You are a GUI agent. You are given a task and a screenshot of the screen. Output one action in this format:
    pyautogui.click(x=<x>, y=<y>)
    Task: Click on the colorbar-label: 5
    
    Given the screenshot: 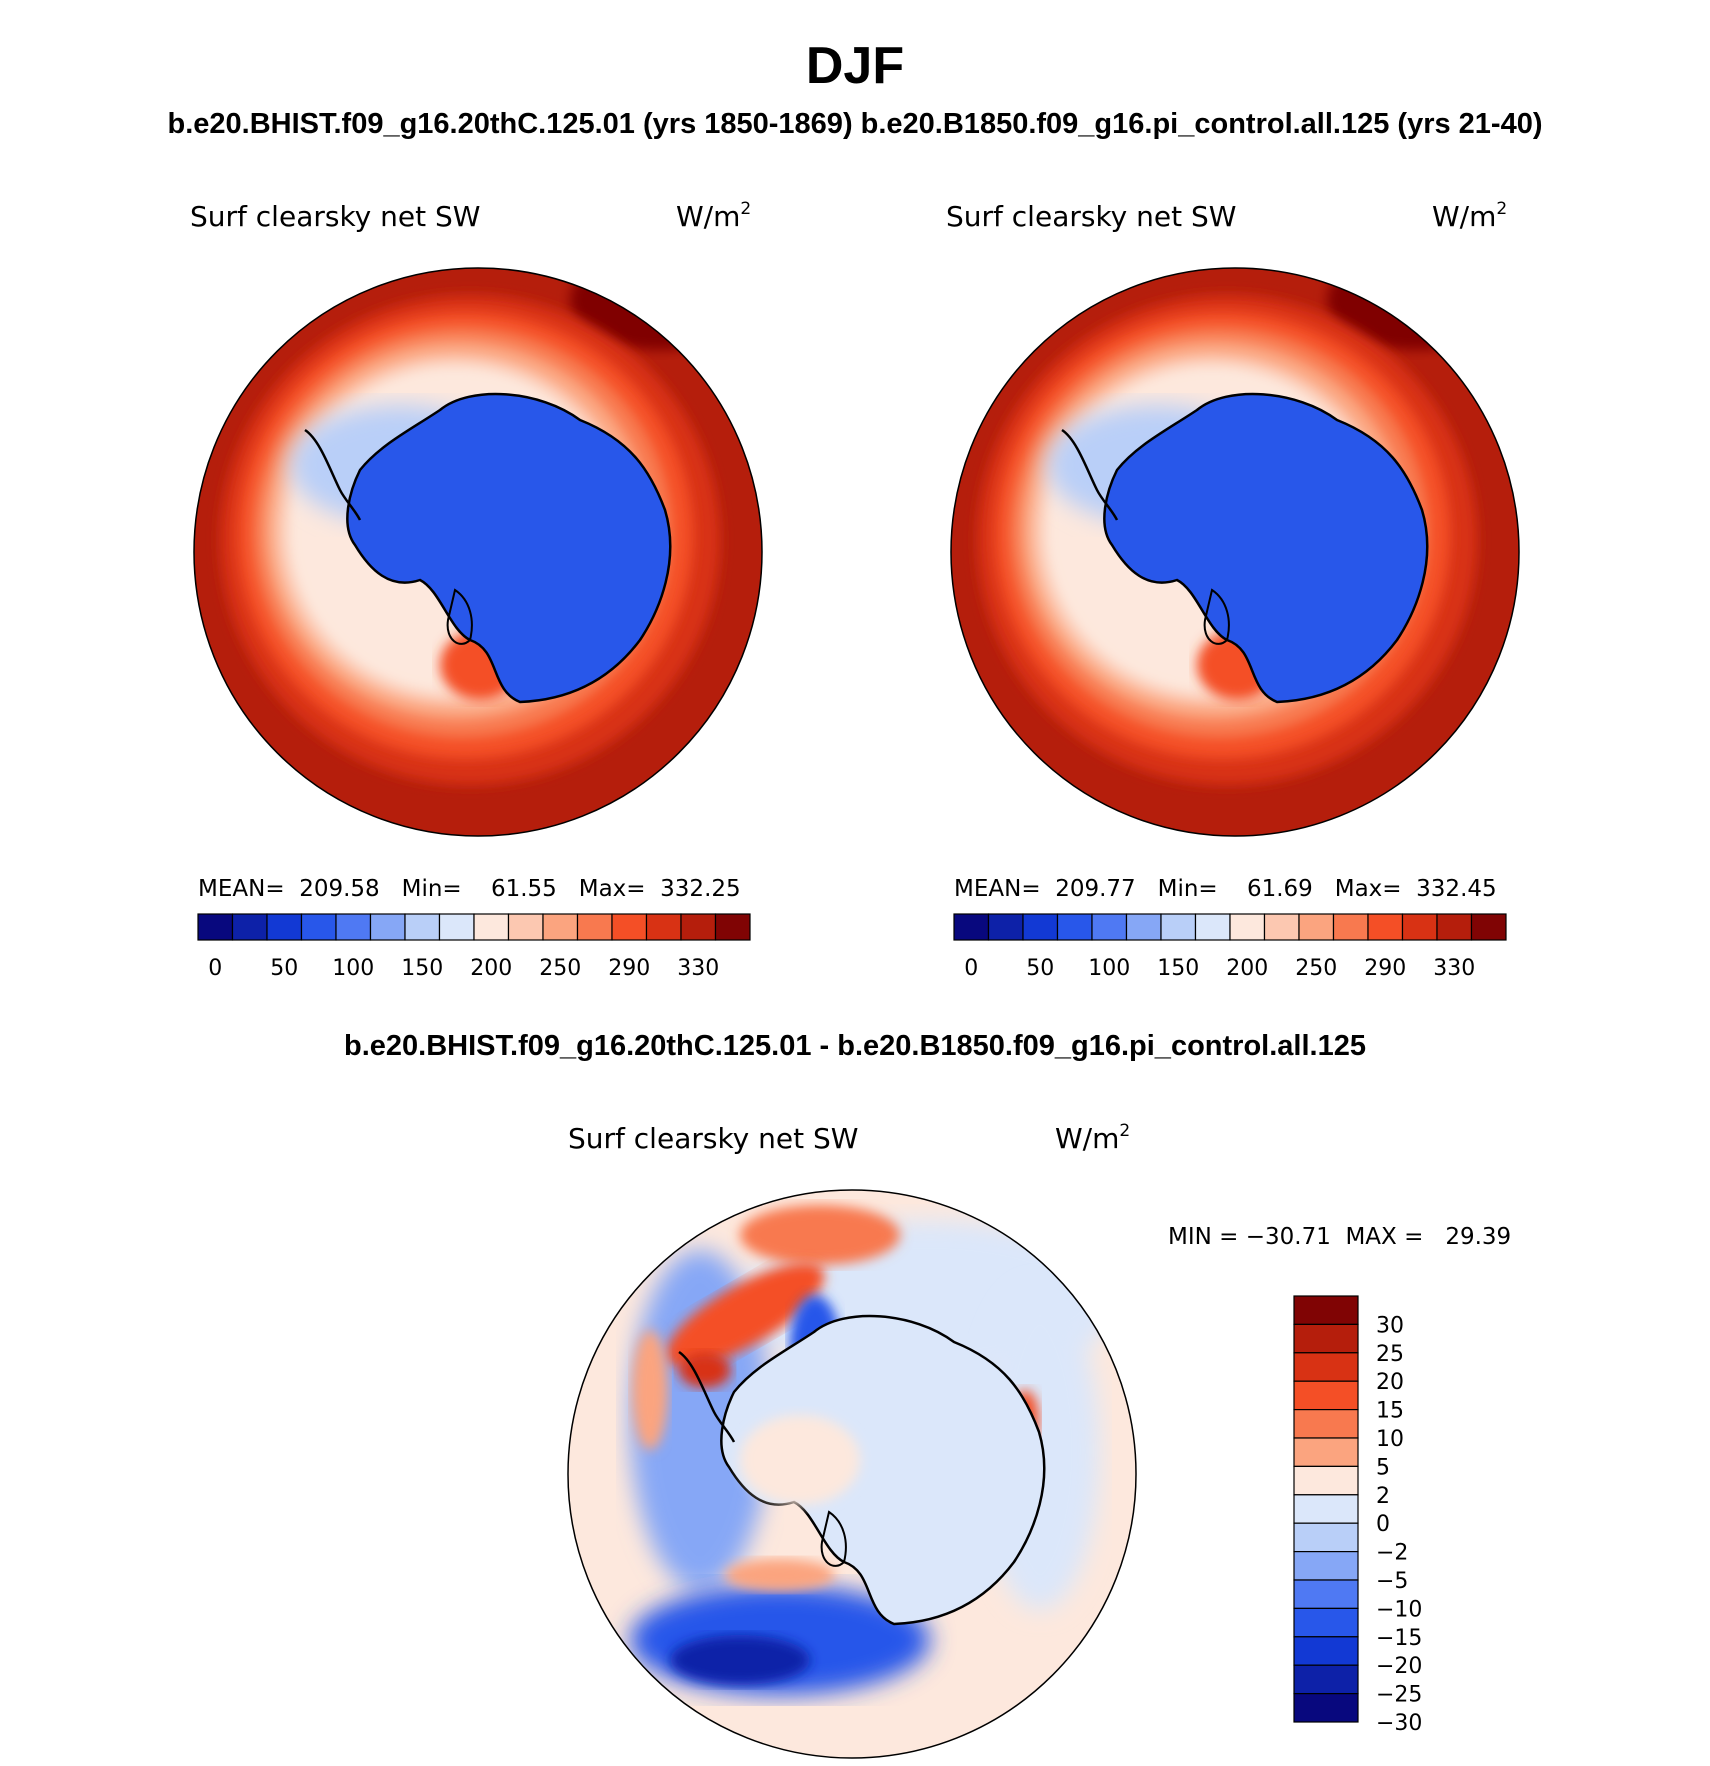 What is the action you would take?
    pyautogui.click(x=1383, y=1467)
    